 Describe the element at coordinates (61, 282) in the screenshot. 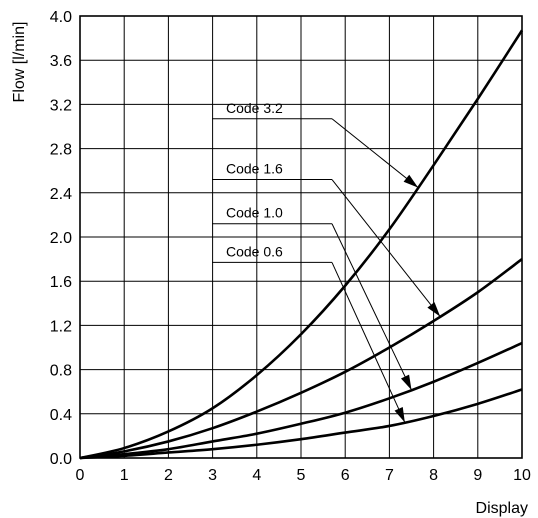

I see `y-tick-label: 1.6` at that location.